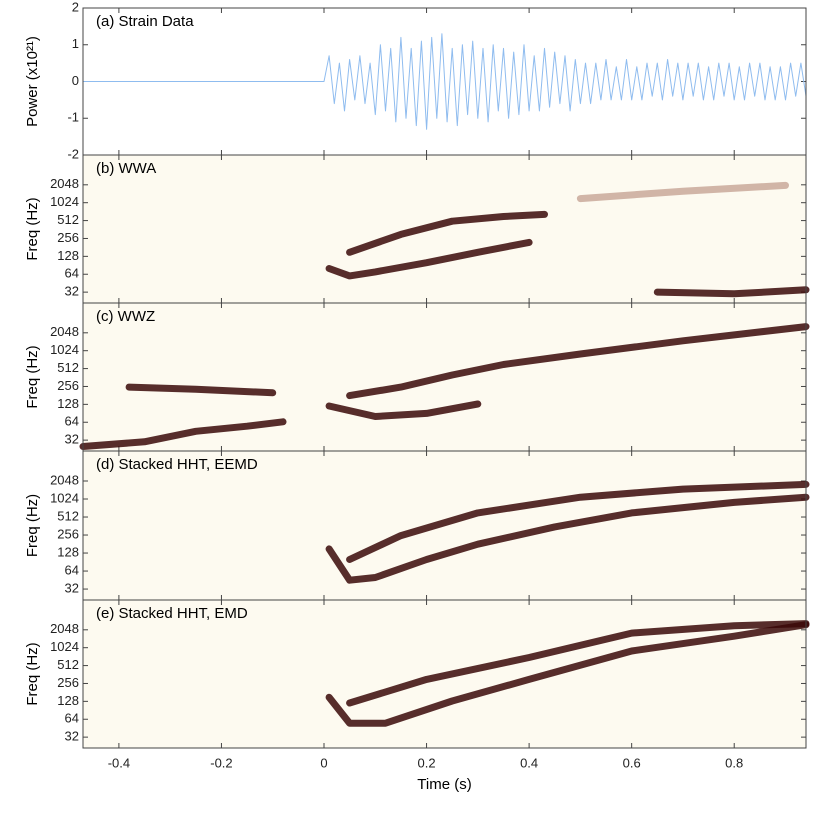 Image resolution: width=822 pixels, height=822 pixels. Describe the element at coordinates (427, 762) in the screenshot. I see `x-tick-label: 0.2` at that location.